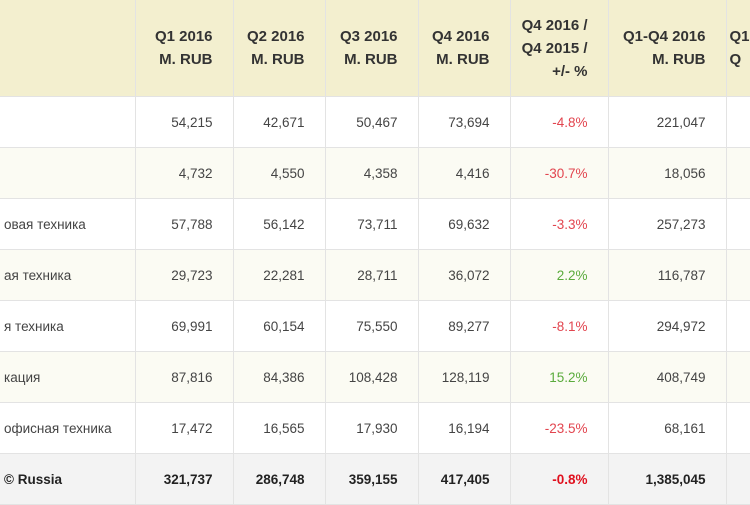 The height and width of the screenshot is (505, 750). Describe the element at coordinates (559, 377) in the screenshot. I see `change-percent: 15.2%` at that location.